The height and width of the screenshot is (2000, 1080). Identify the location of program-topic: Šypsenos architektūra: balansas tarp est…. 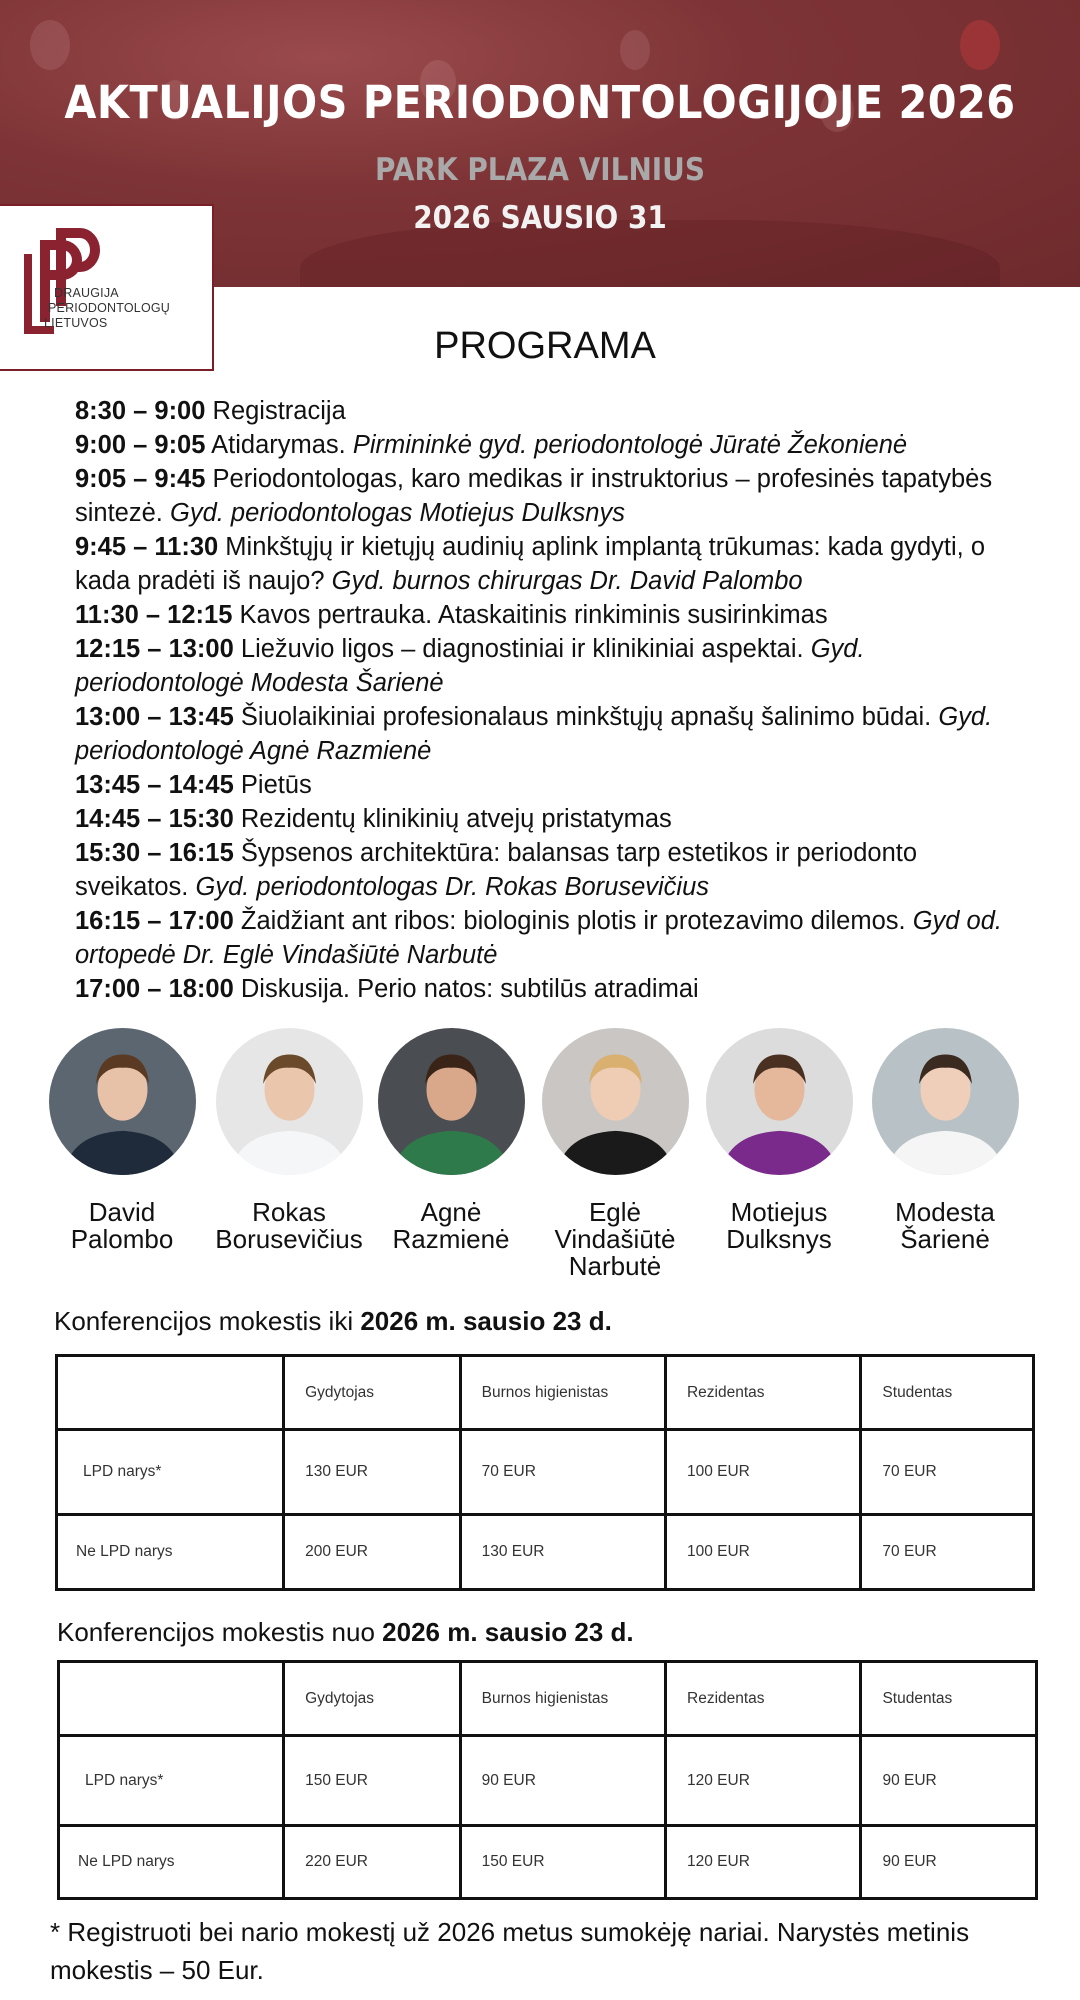
(496, 870).